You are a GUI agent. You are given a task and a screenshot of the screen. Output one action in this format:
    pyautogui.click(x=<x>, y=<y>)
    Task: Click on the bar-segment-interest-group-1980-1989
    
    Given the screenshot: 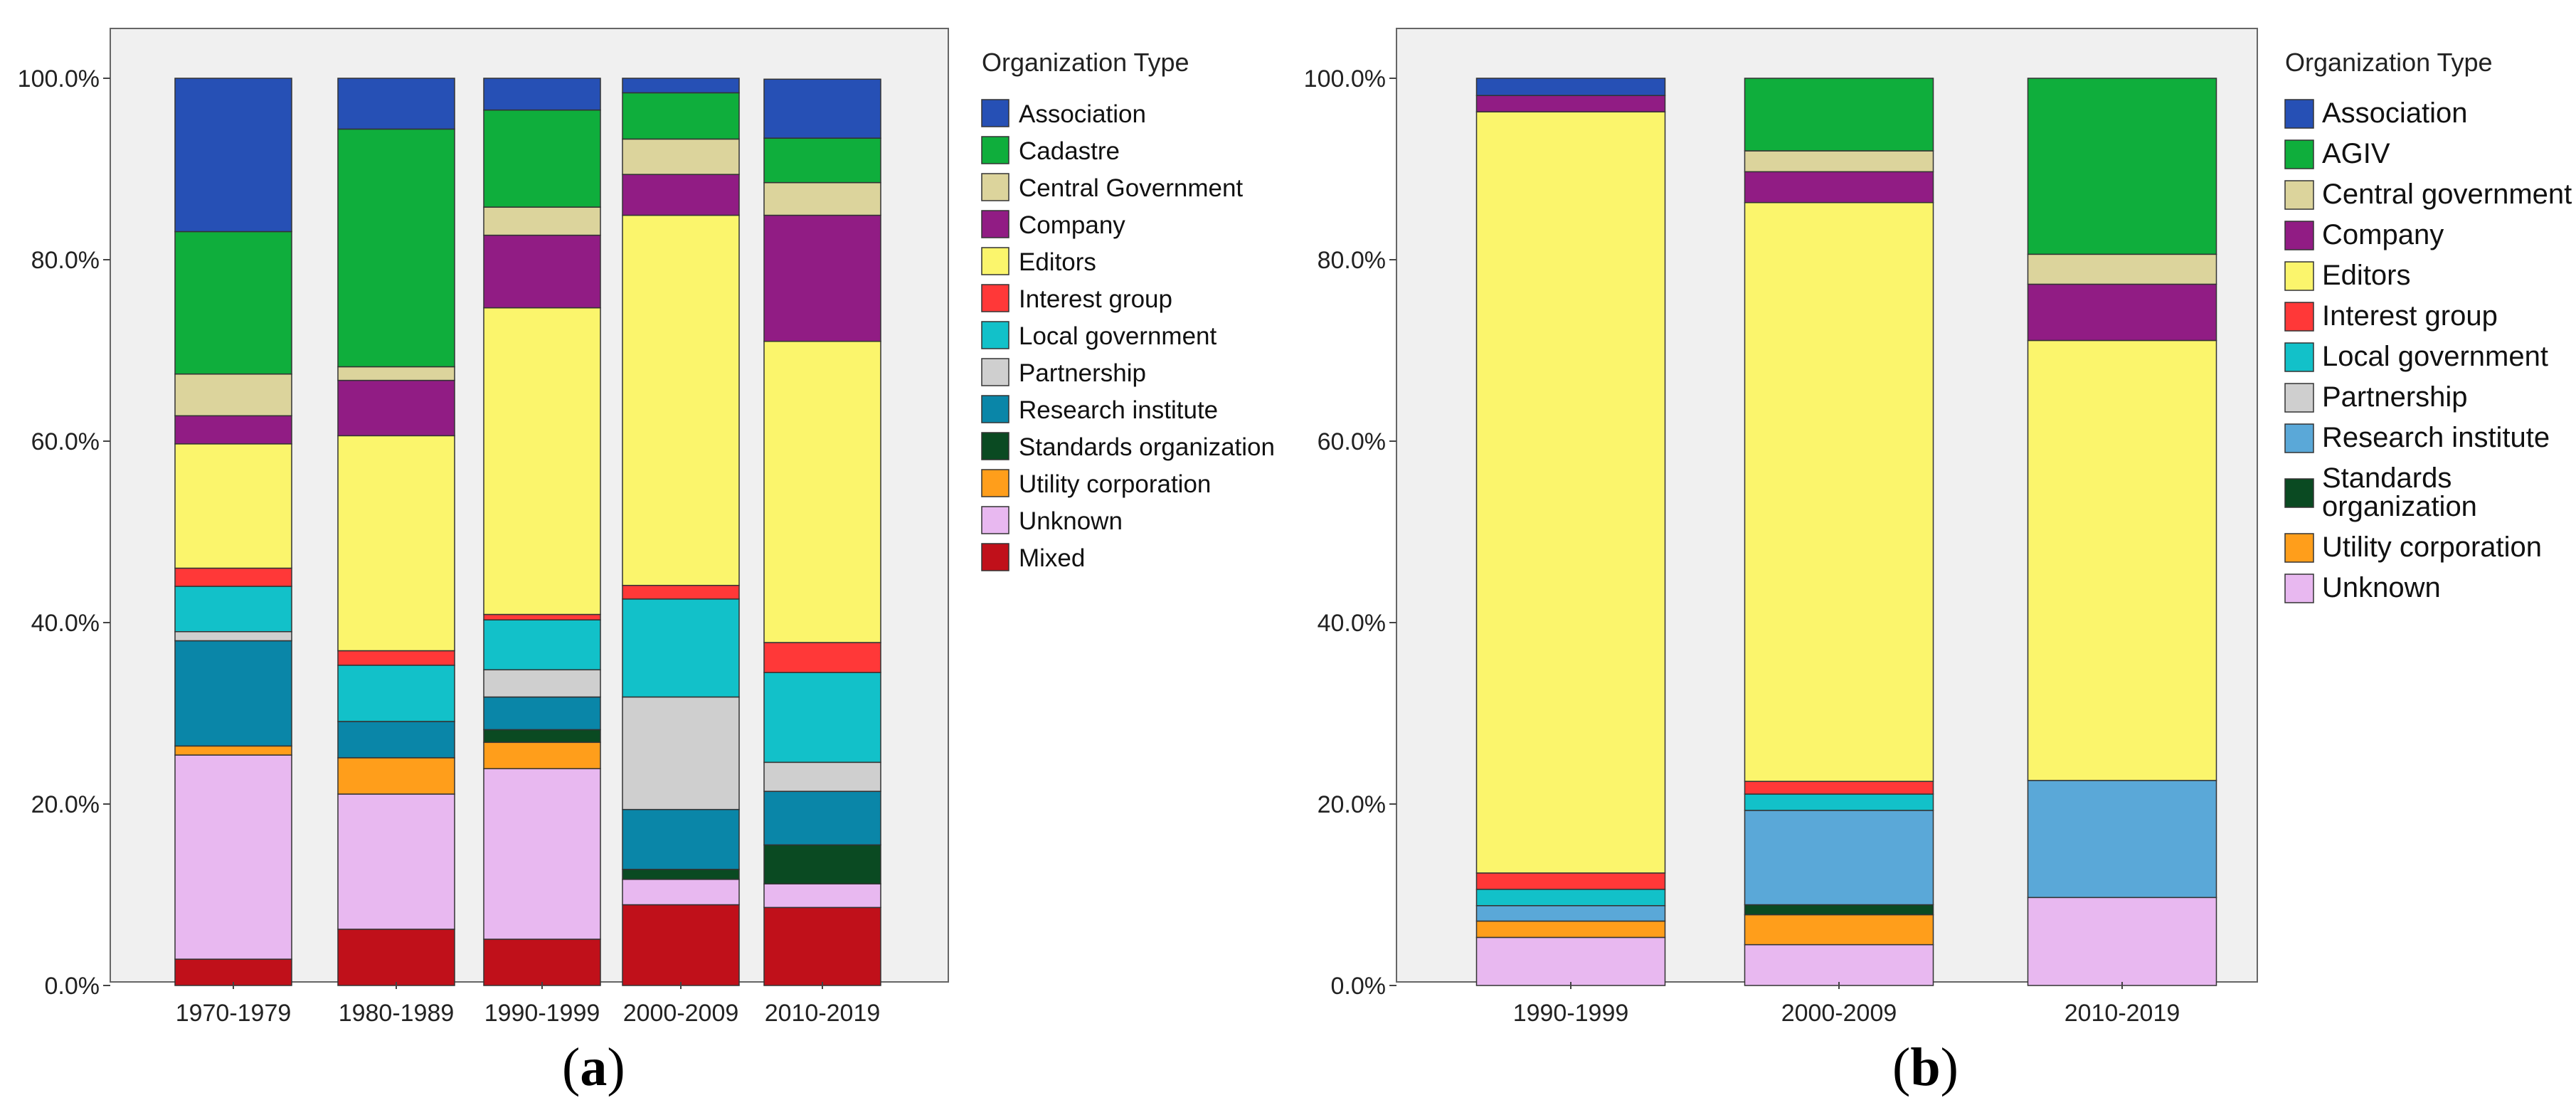 What is the action you would take?
    pyautogui.click(x=396, y=658)
    